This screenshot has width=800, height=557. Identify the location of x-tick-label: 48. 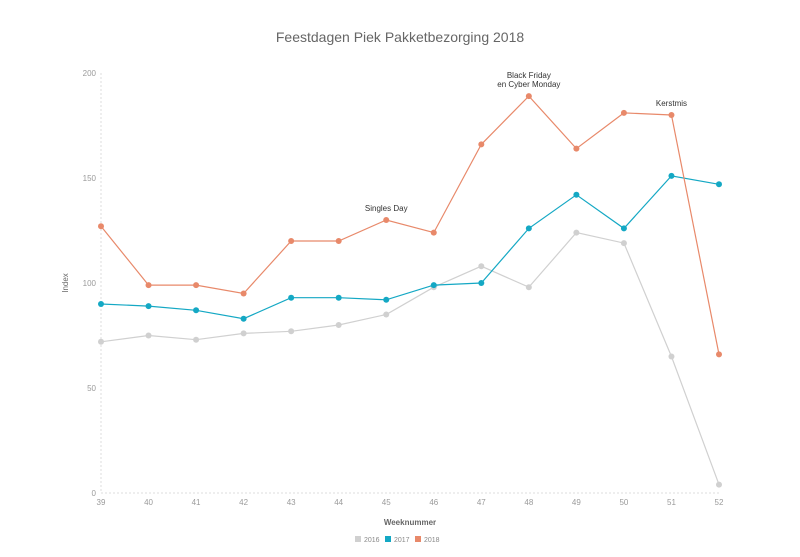
(528, 502).